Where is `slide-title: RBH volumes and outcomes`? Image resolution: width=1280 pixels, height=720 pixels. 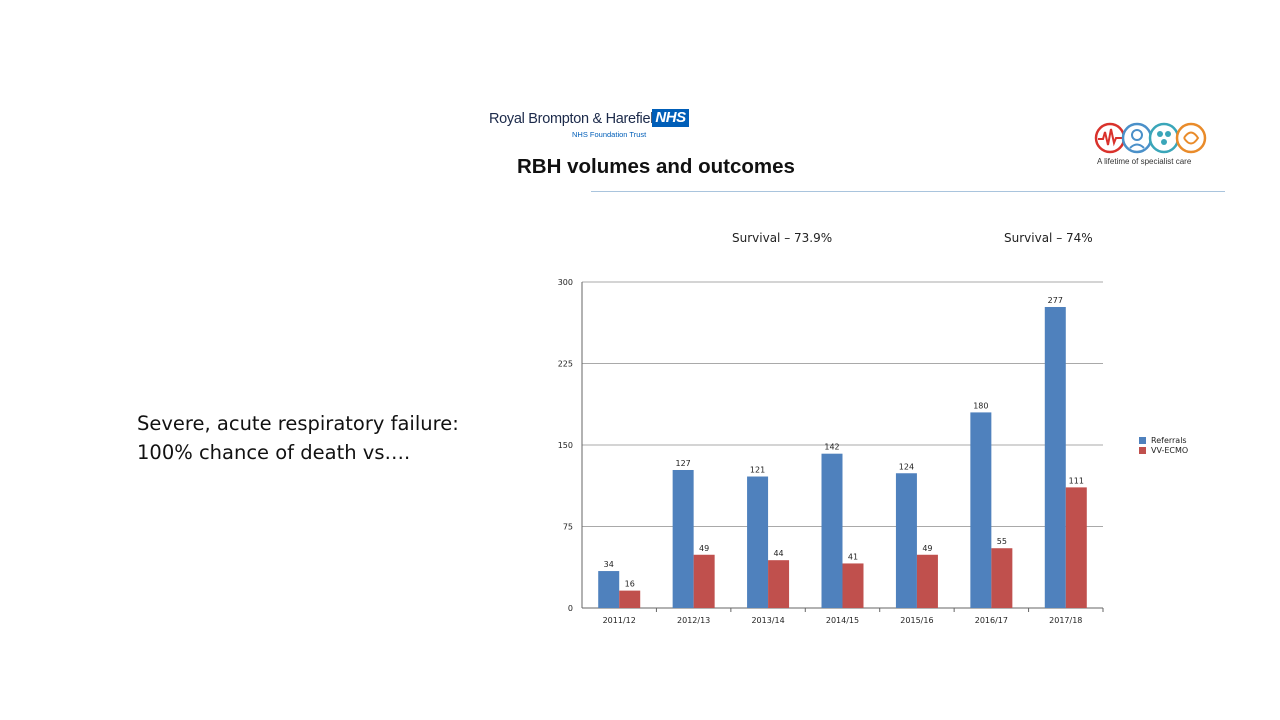
slide-title: RBH volumes and outcomes is located at coordinates (656, 166).